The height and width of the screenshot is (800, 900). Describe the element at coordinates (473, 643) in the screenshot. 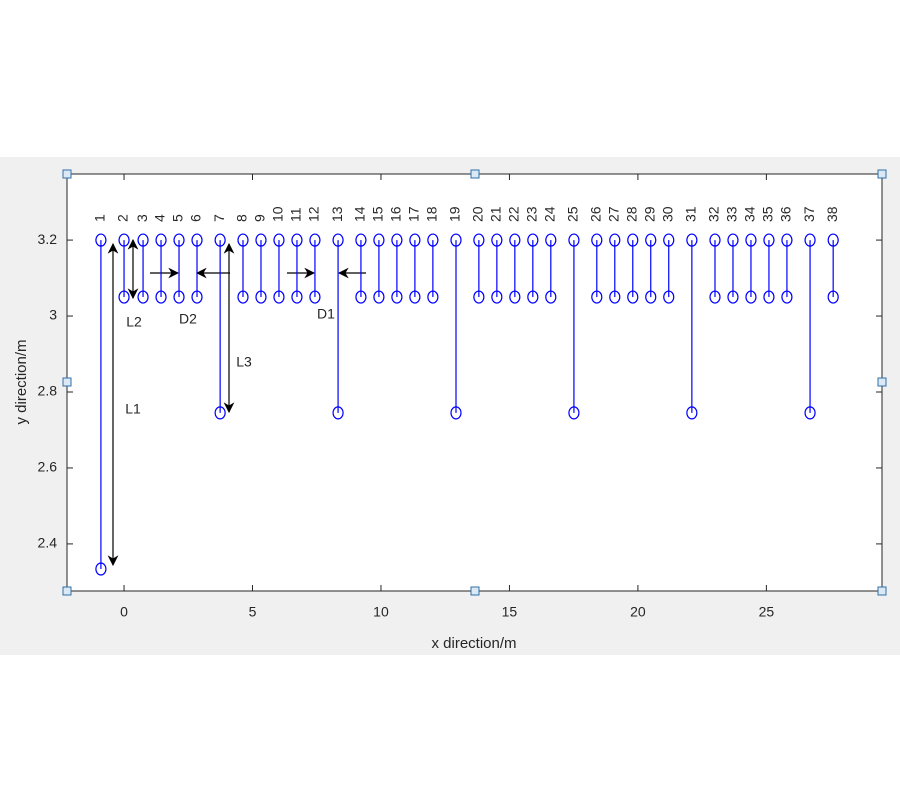

I see `x-axis-label: x direction/m` at that location.